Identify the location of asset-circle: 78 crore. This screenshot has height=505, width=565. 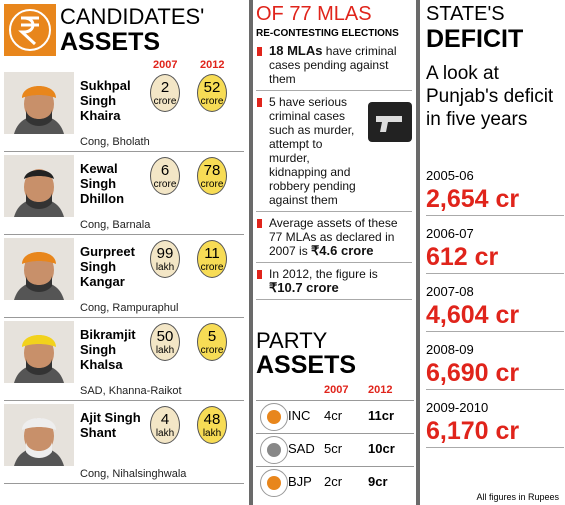
(212, 176).